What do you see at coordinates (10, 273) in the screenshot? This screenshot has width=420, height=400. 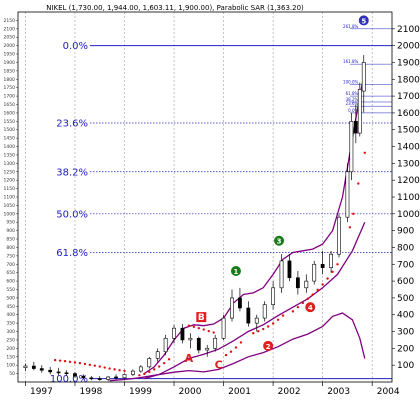 I see `left-tick-label: 650` at bounding box center [10, 273].